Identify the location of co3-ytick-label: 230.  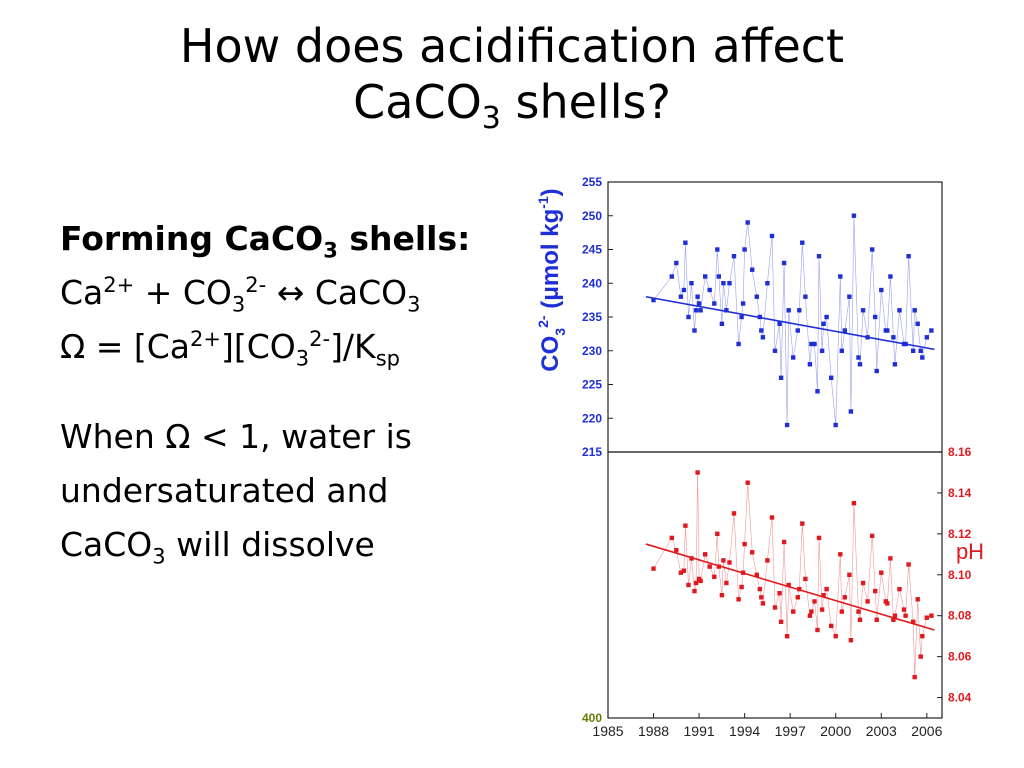
(592, 351).